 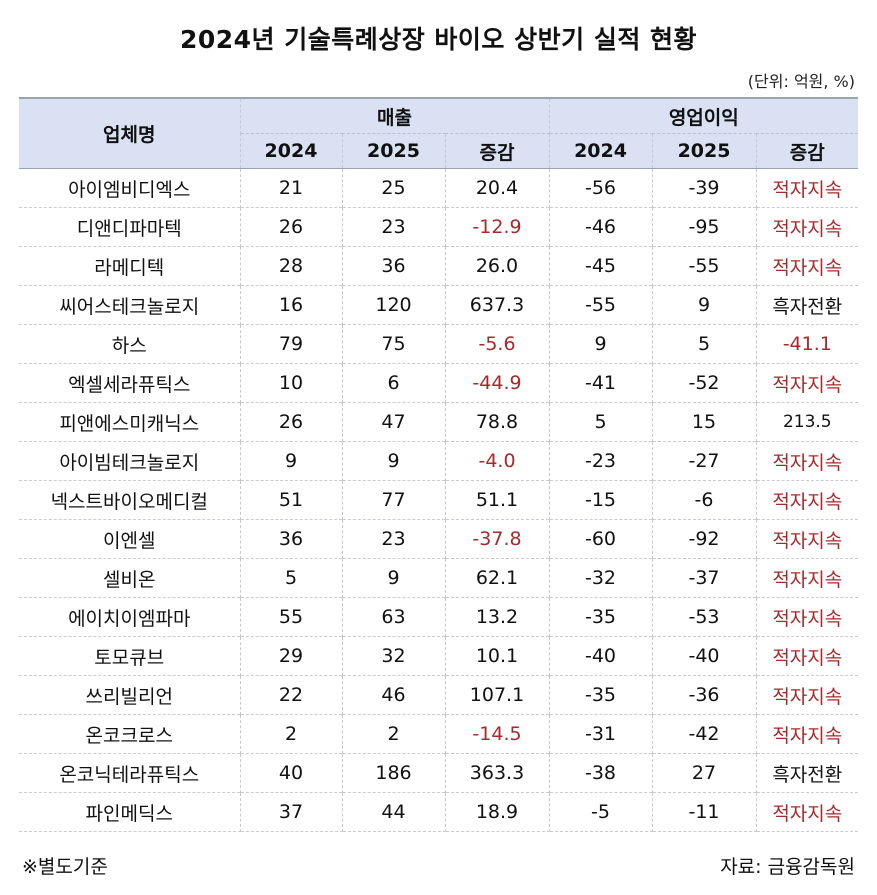 What do you see at coordinates (291, 734) in the screenshot?
I see `revenue-2024-cell: 2` at bounding box center [291, 734].